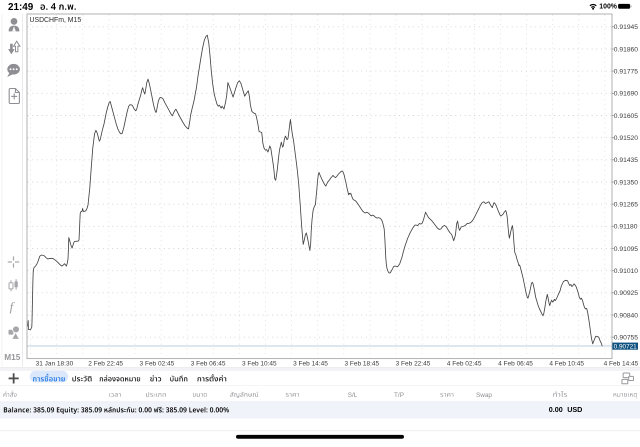 The width and height of the screenshot is (640, 447). I want to click on svg-text: 4 Feb 02:45, so click(464, 364).